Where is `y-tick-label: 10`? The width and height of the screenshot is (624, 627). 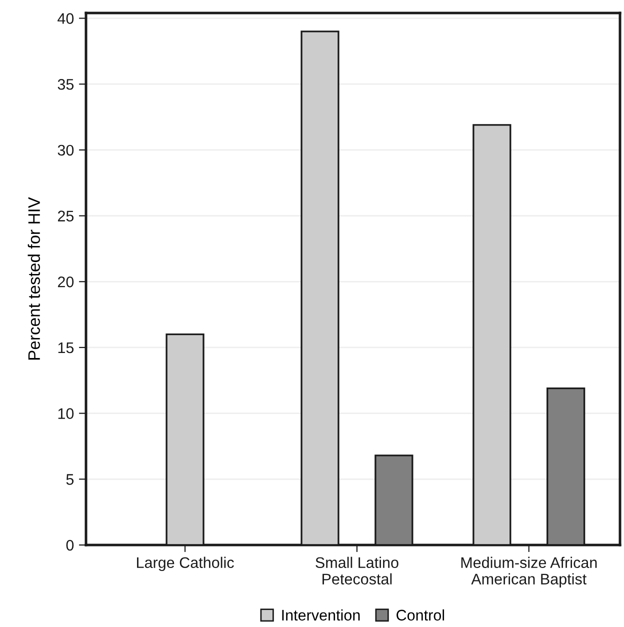 y-tick-label: 10 is located at coordinates (66, 414).